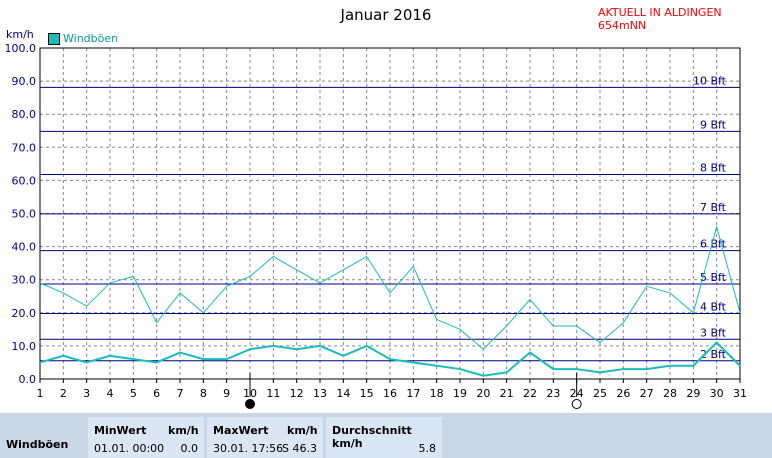 The image size is (772, 458). What do you see at coordinates (390, 359) in the screenshot?
I see `mean-gust-line` at bounding box center [390, 359].